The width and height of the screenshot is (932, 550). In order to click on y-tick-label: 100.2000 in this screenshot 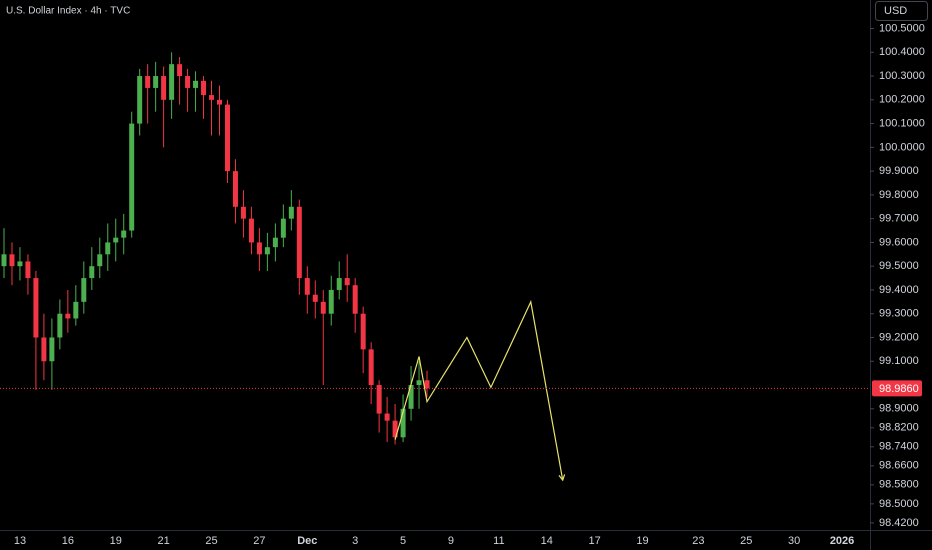, I will do `click(902, 100)`.